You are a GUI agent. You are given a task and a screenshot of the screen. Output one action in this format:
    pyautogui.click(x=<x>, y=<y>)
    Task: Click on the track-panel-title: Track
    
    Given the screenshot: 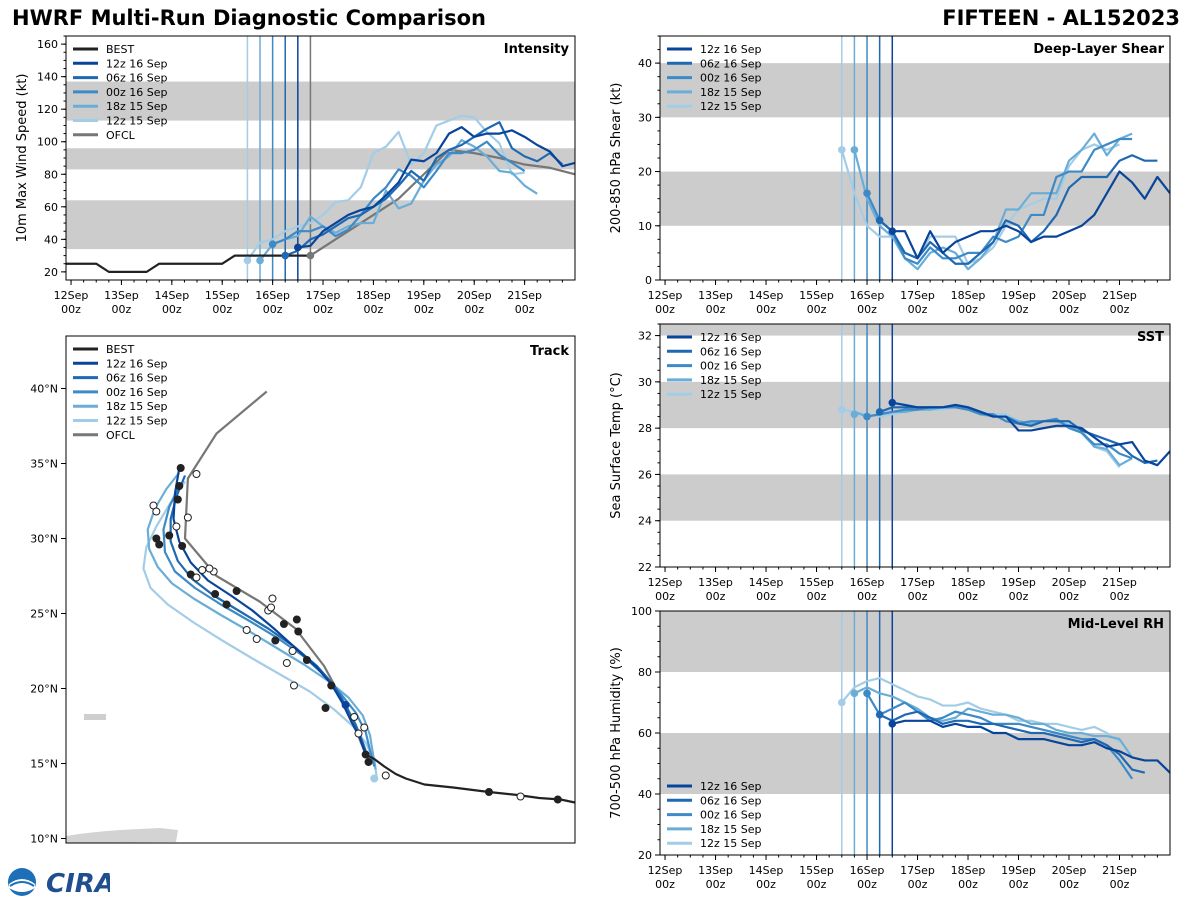 What is the action you would take?
    pyautogui.click(x=549, y=351)
    